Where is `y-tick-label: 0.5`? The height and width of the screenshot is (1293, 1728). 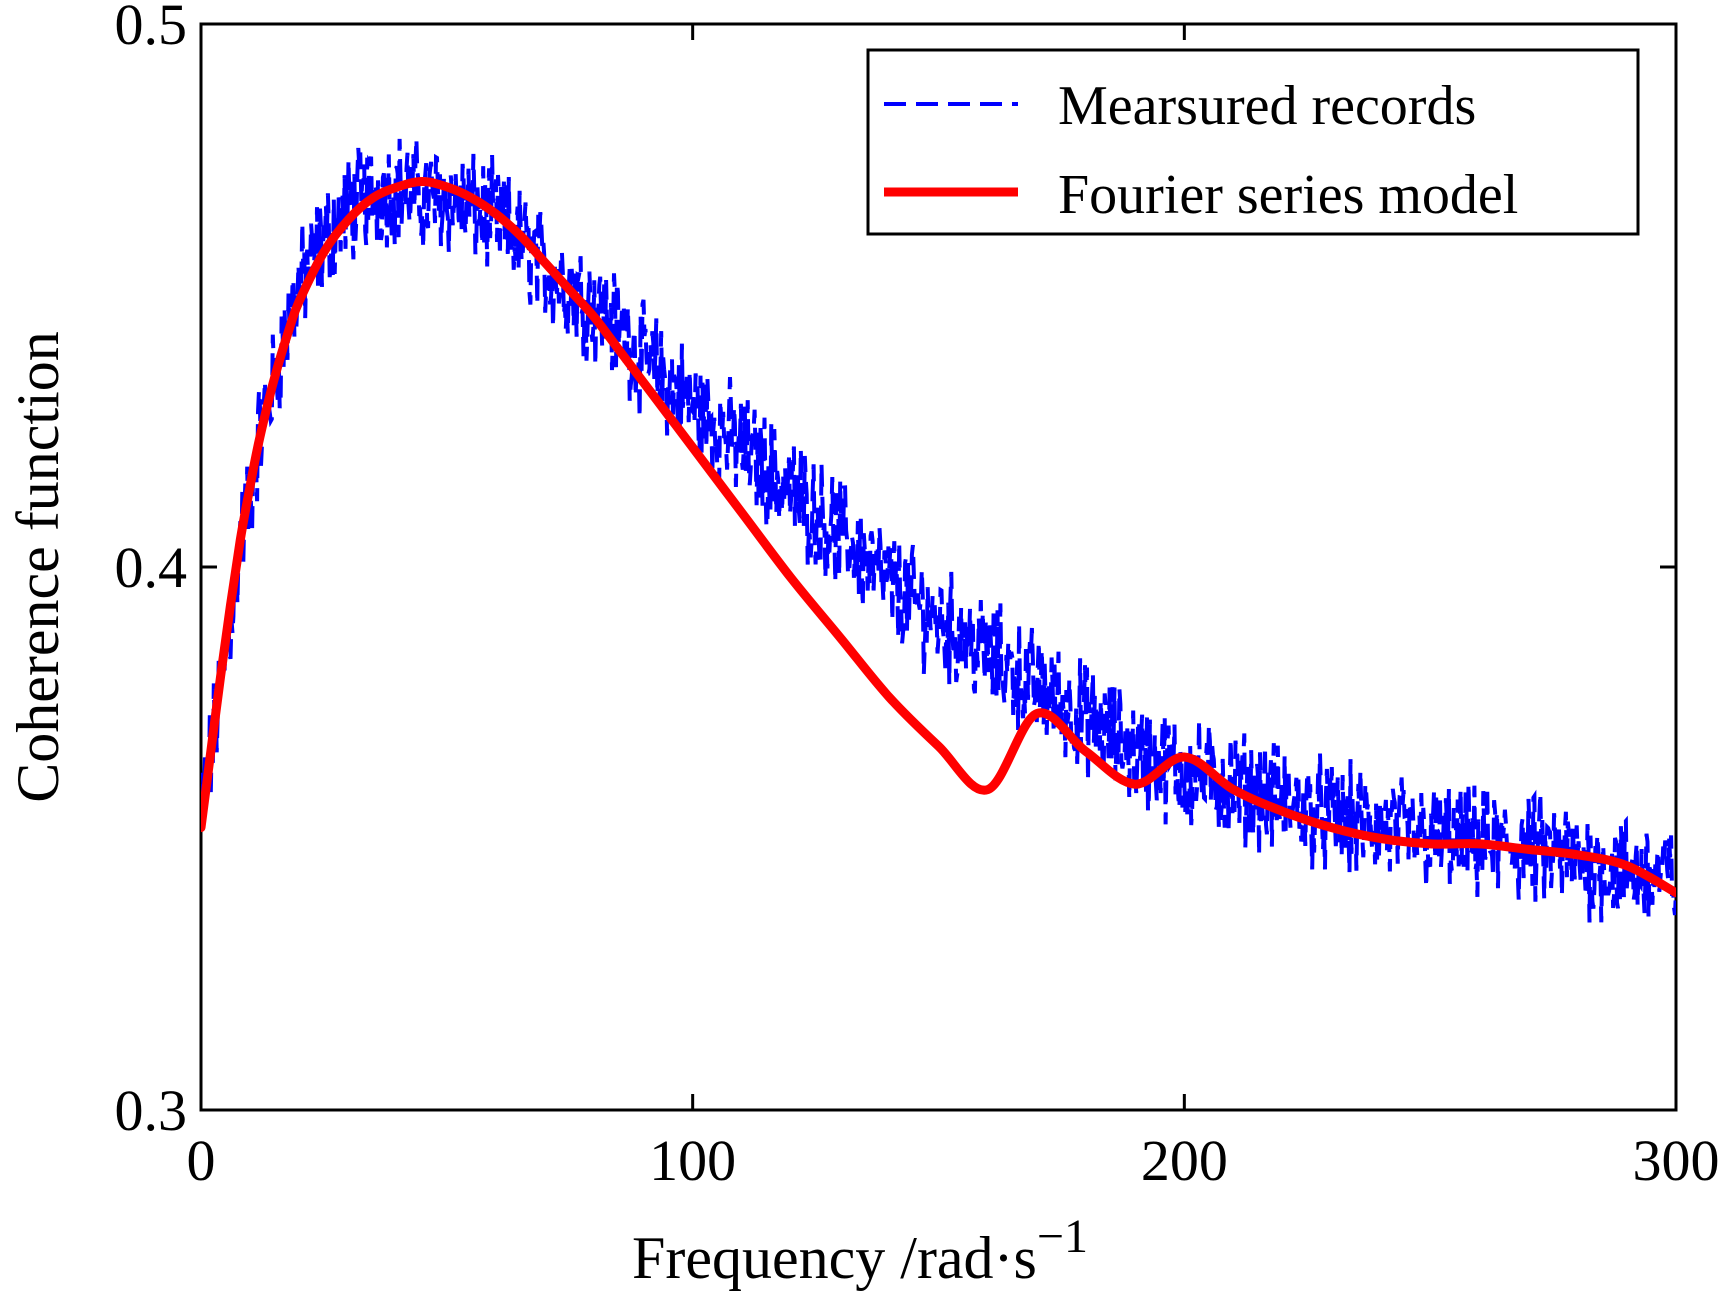
y-tick-label: 0.5 is located at coordinates (151, 28).